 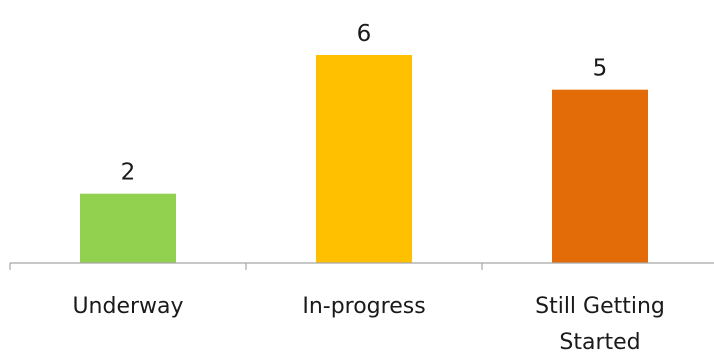 What do you see at coordinates (364, 34) in the screenshot?
I see `data-label: 6` at bounding box center [364, 34].